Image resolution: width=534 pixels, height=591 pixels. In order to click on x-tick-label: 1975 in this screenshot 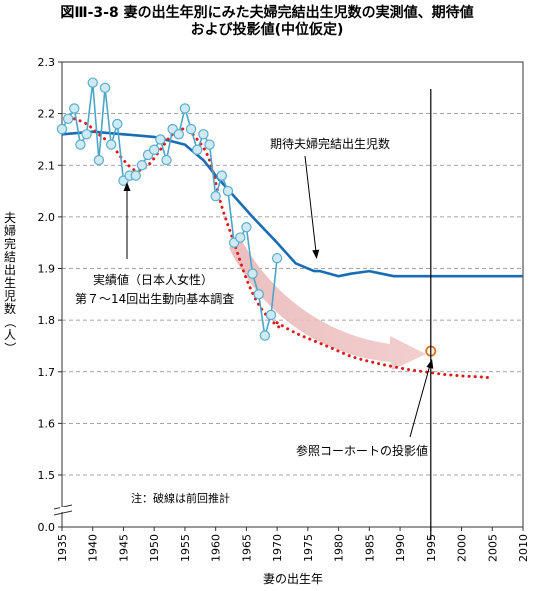, I will do `click(308, 548)`.